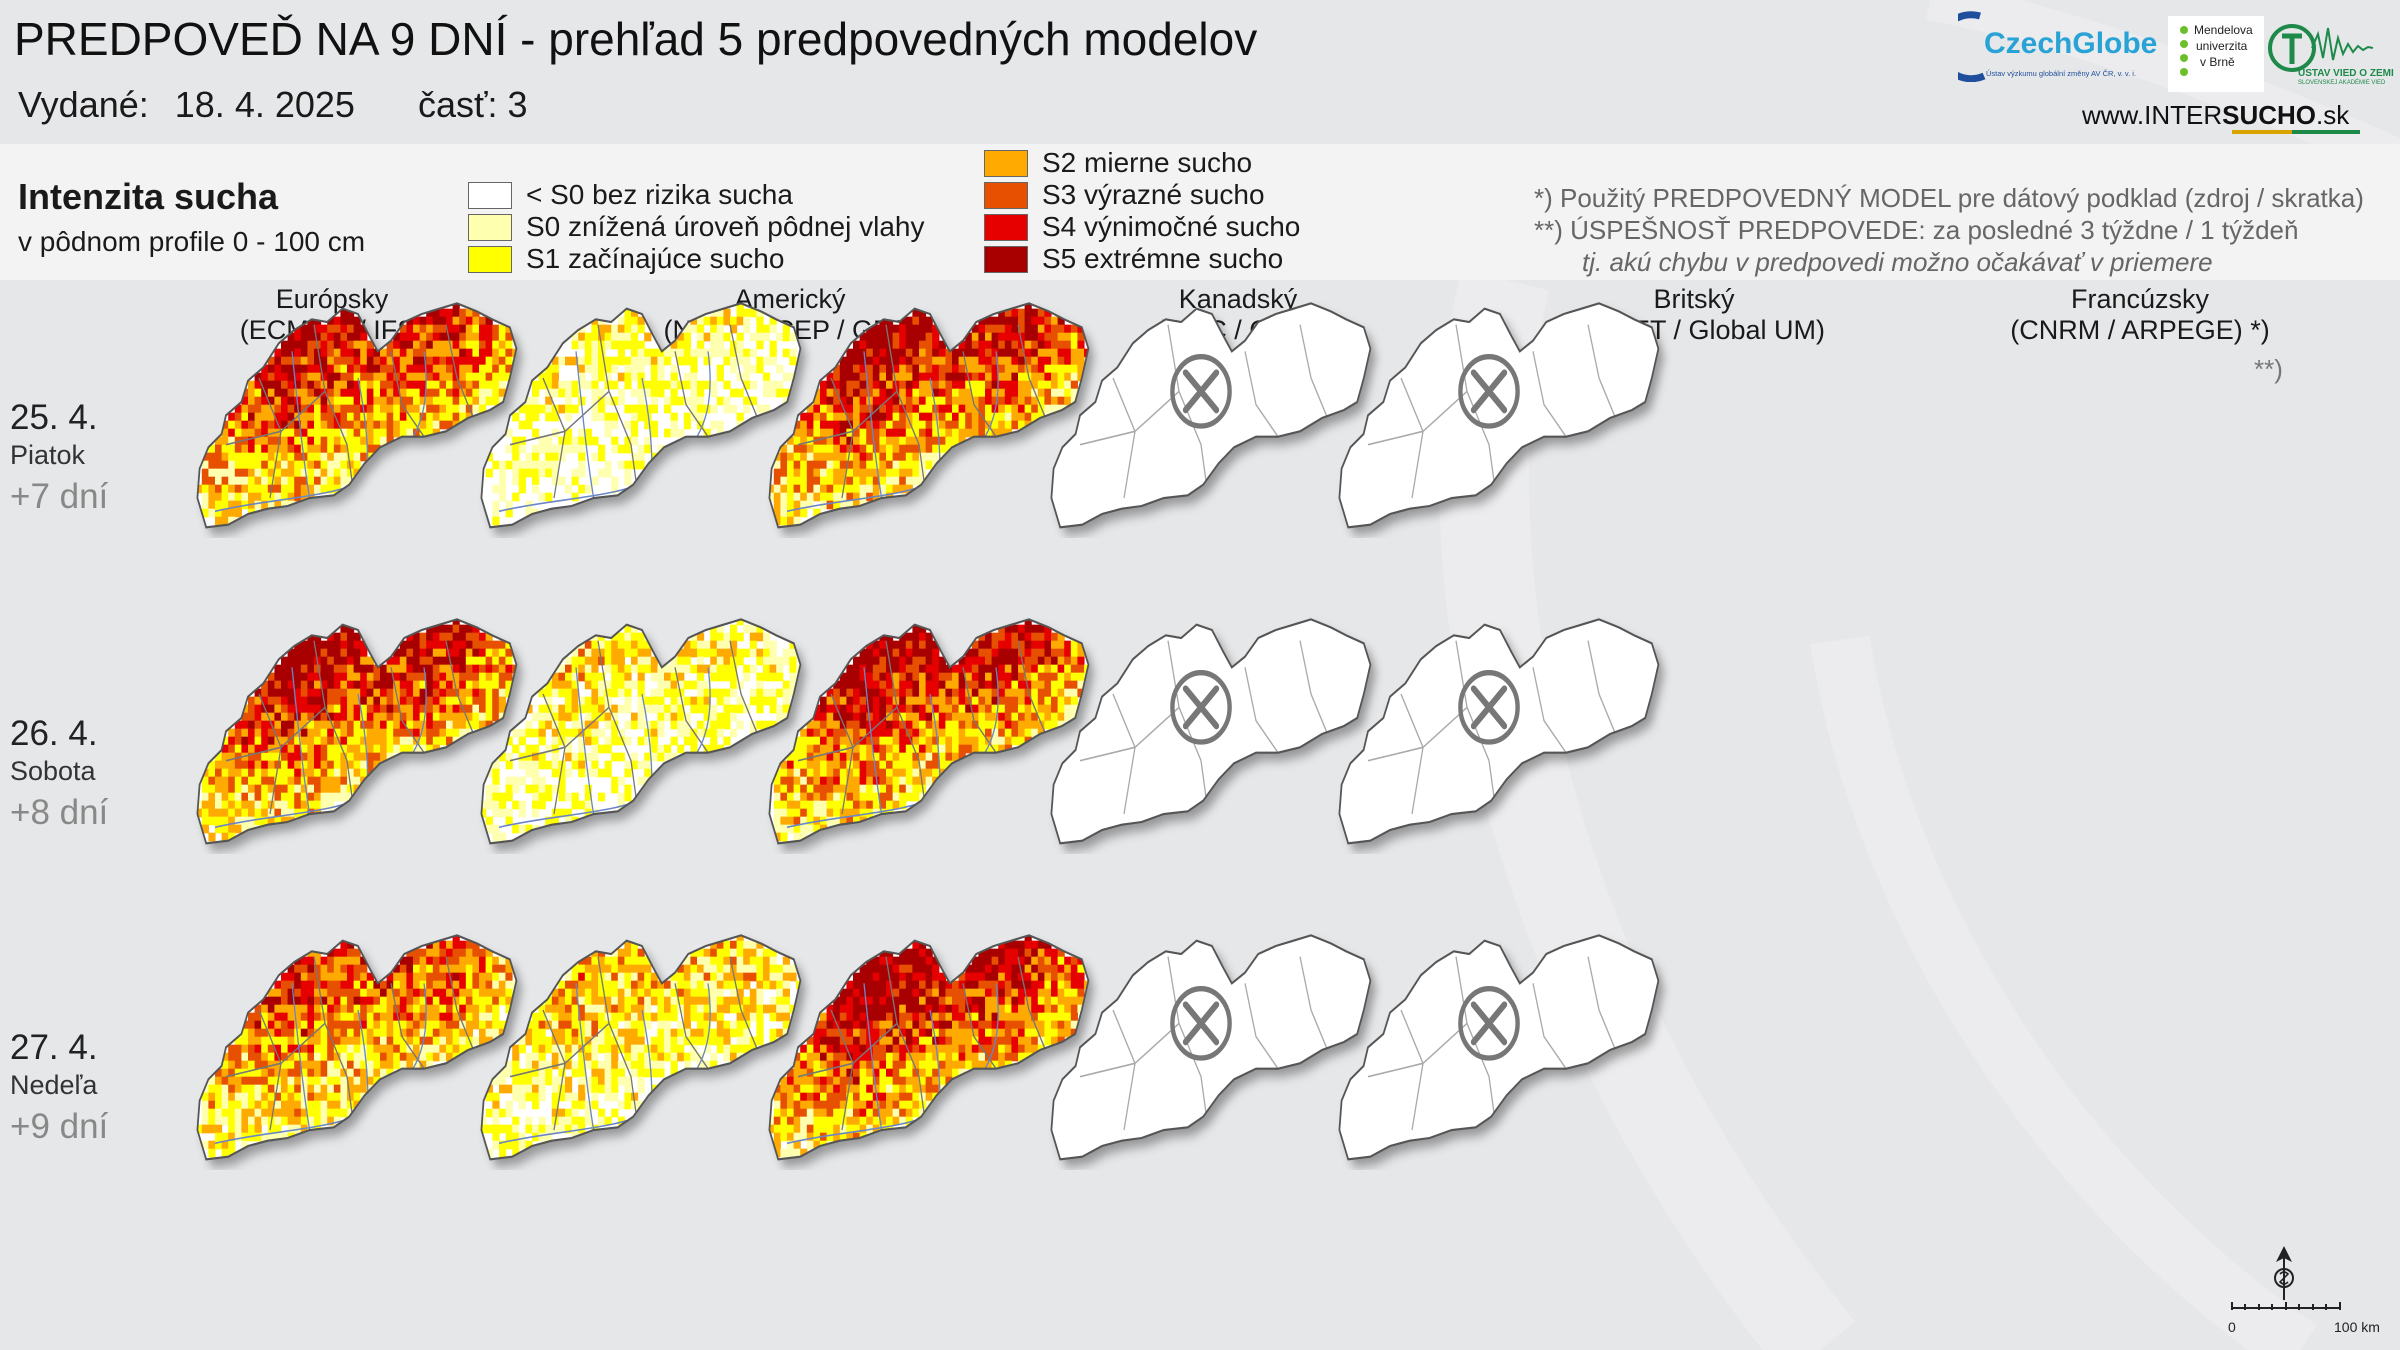 Image resolution: width=2400 pixels, height=1350 pixels. Describe the element at coordinates (1153, 194) in the screenshot. I see `legend-label: S3 výrazné sucho` at that location.